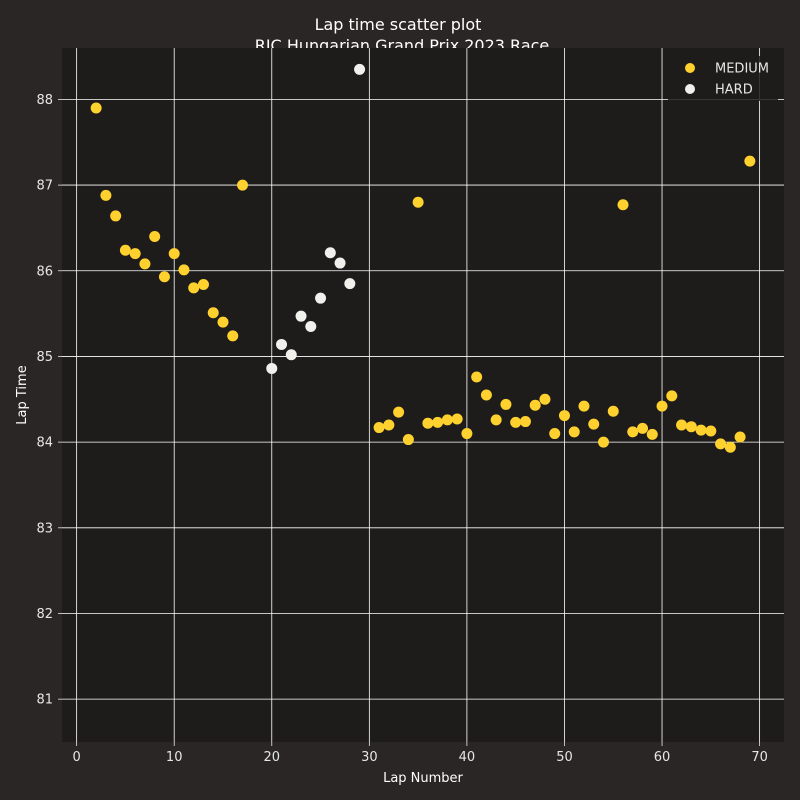 This screenshot has width=800, height=800. I want to click on x-tick-label: 0, so click(76, 757).